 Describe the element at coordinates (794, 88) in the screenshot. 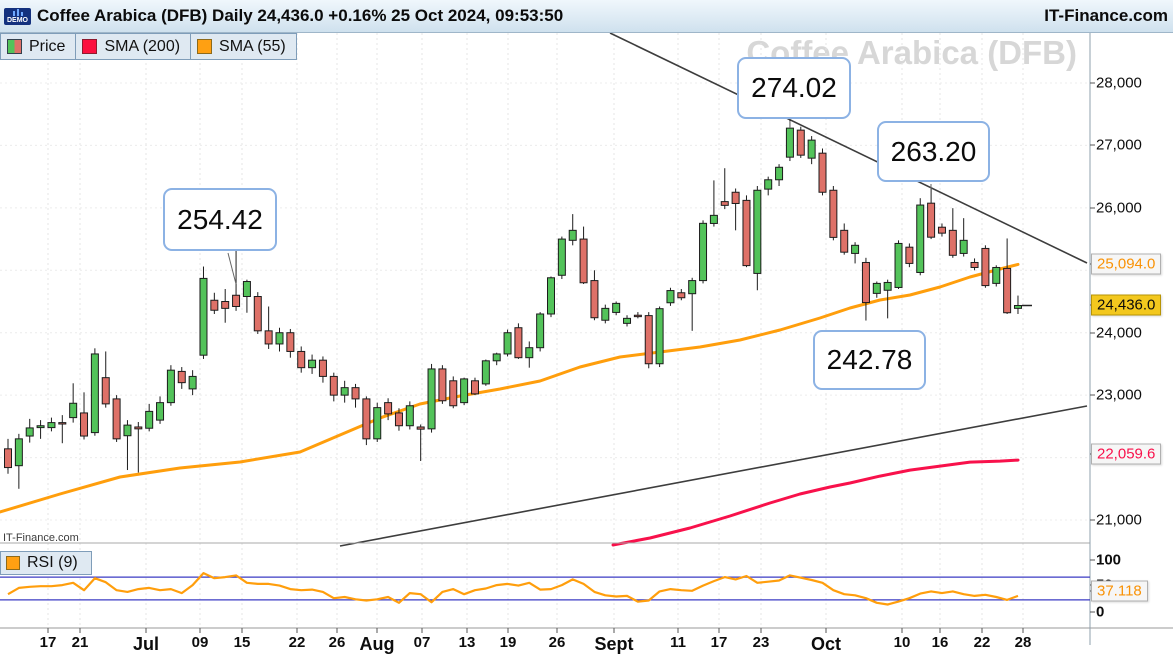

I see `price-callout-274.02: 274.02` at that location.